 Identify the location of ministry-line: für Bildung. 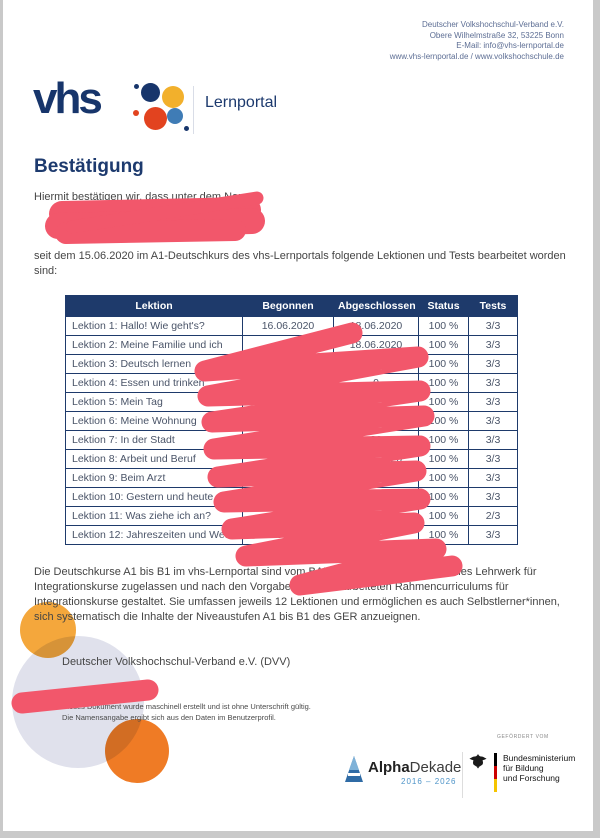
(523, 768).